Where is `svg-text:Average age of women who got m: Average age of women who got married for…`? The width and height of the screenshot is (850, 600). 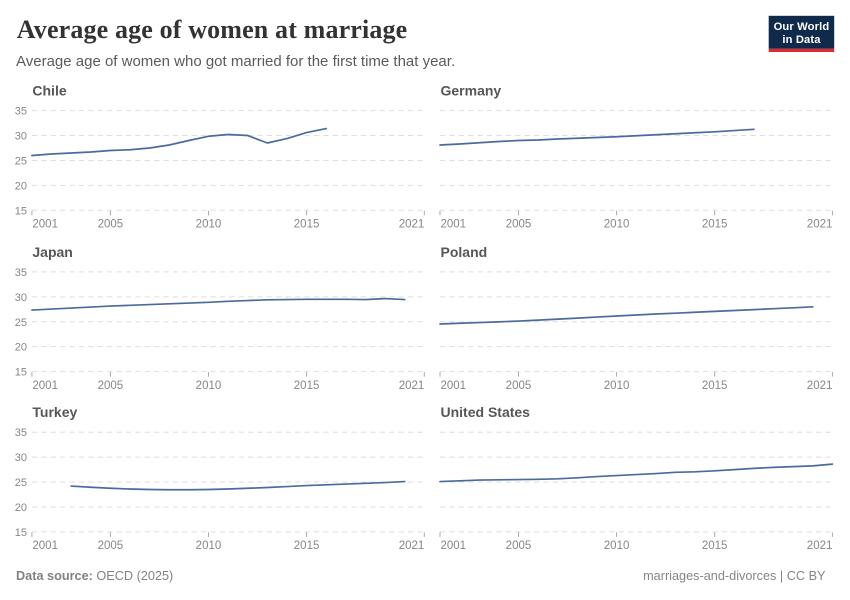
svg-text:Average age of women who got m: Average age of women who got married for… is located at coordinates (235, 61).